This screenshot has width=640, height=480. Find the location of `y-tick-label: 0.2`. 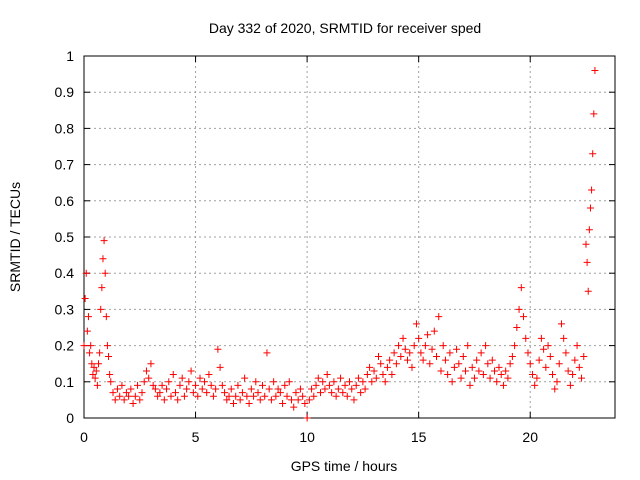

y-tick-label: 0.2 is located at coordinates (65, 346).